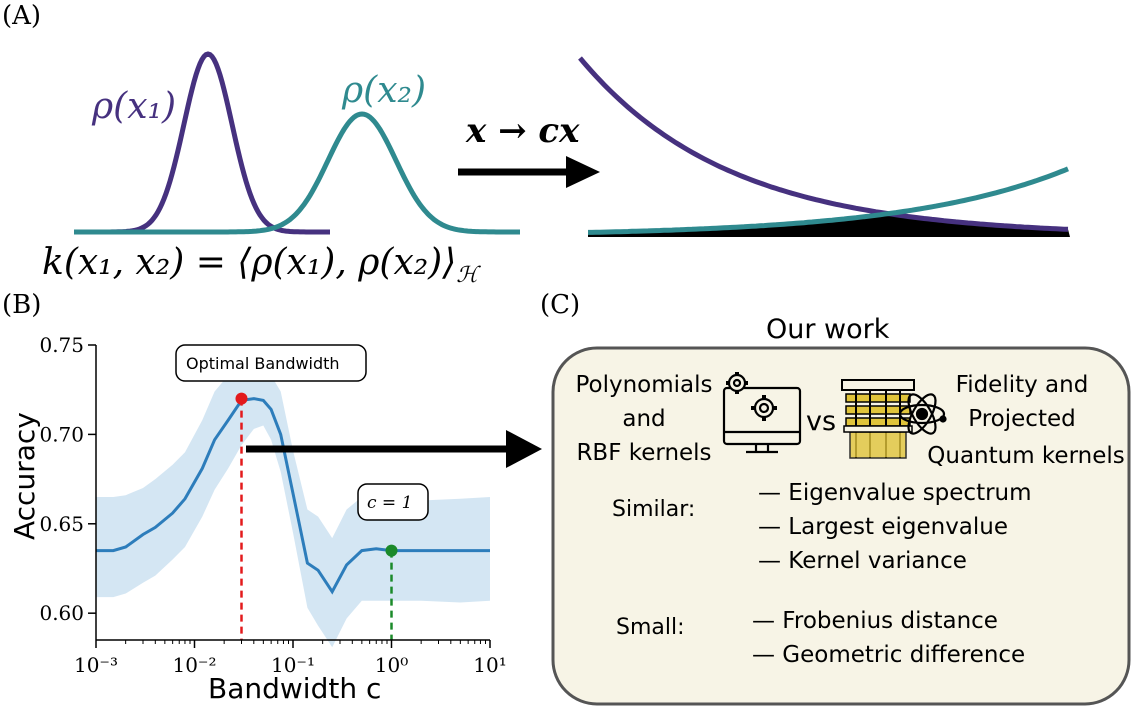  I want to click on x-tick-label: 10⁻³, so click(96, 665).